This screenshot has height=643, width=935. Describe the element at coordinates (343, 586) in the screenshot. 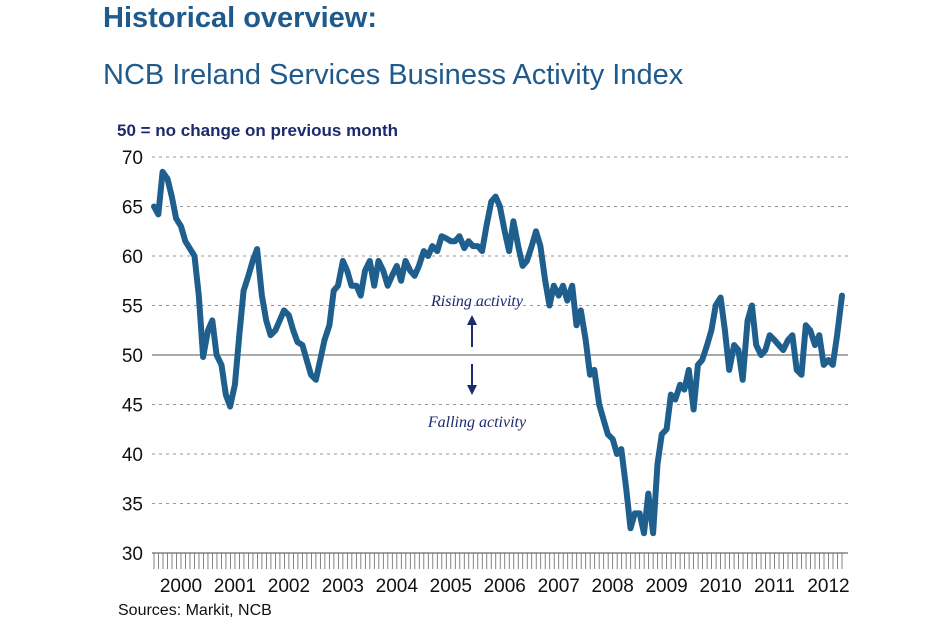

I see `x-tick-label: 2003` at that location.